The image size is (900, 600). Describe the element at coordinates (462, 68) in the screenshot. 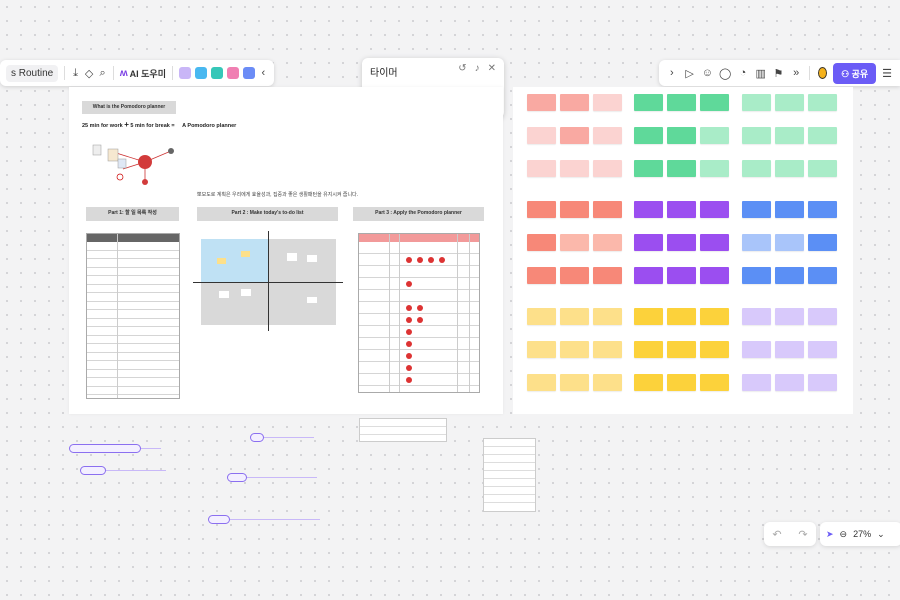

I see `history-icon: ↺` at that location.